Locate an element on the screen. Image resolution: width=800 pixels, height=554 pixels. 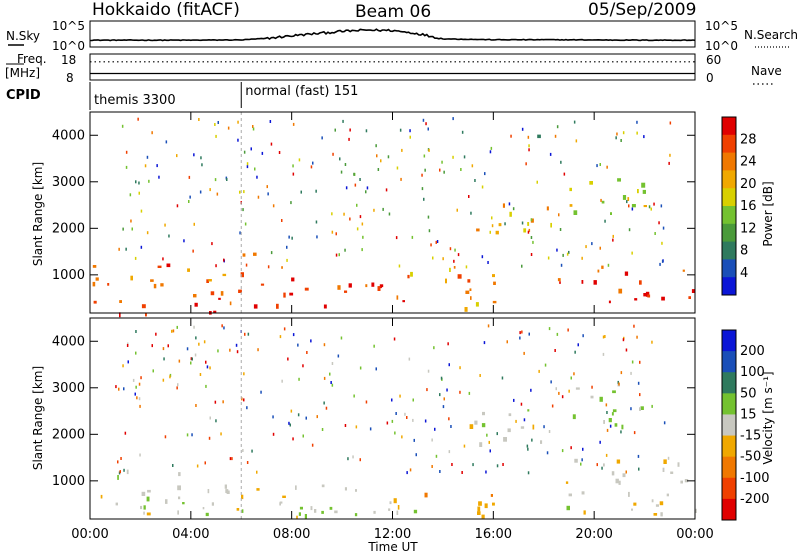
colorbar-tick-label: -100 is located at coordinates (755, 478).